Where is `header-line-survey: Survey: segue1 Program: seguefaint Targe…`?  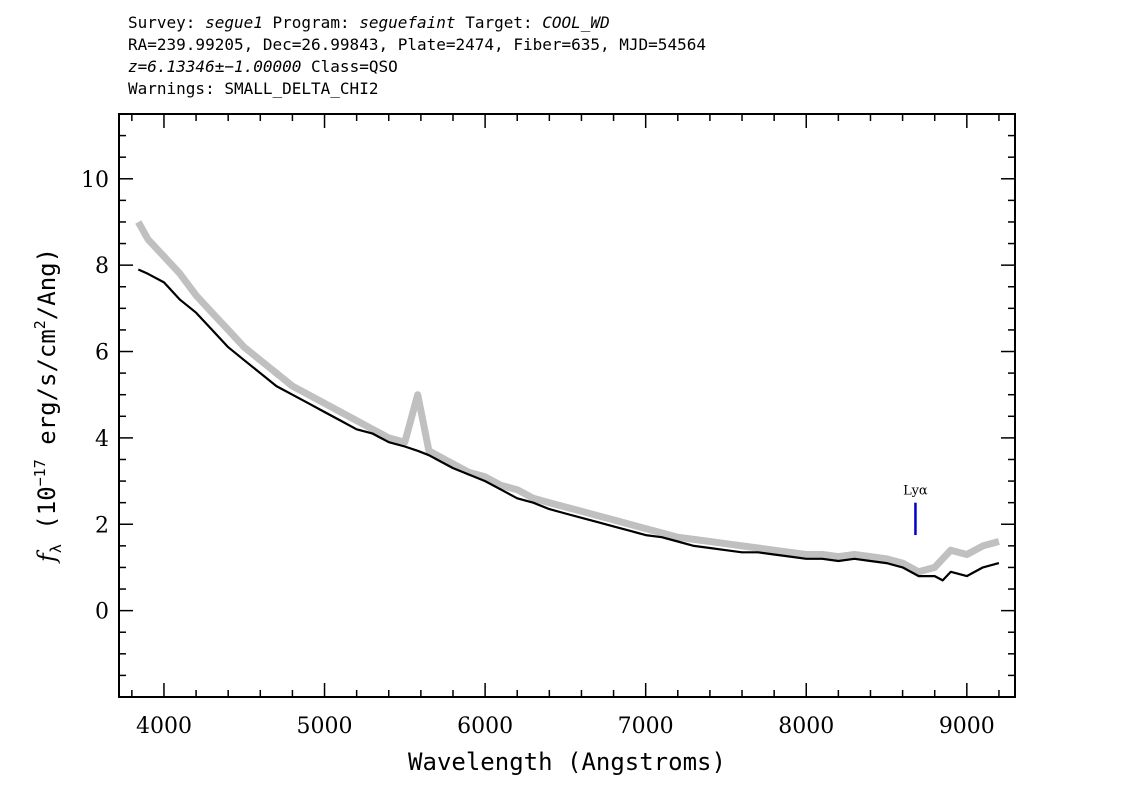
header-line-survey: Survey: segue1 Program: seguefaint Targe… is located at coordinates (417, 23).